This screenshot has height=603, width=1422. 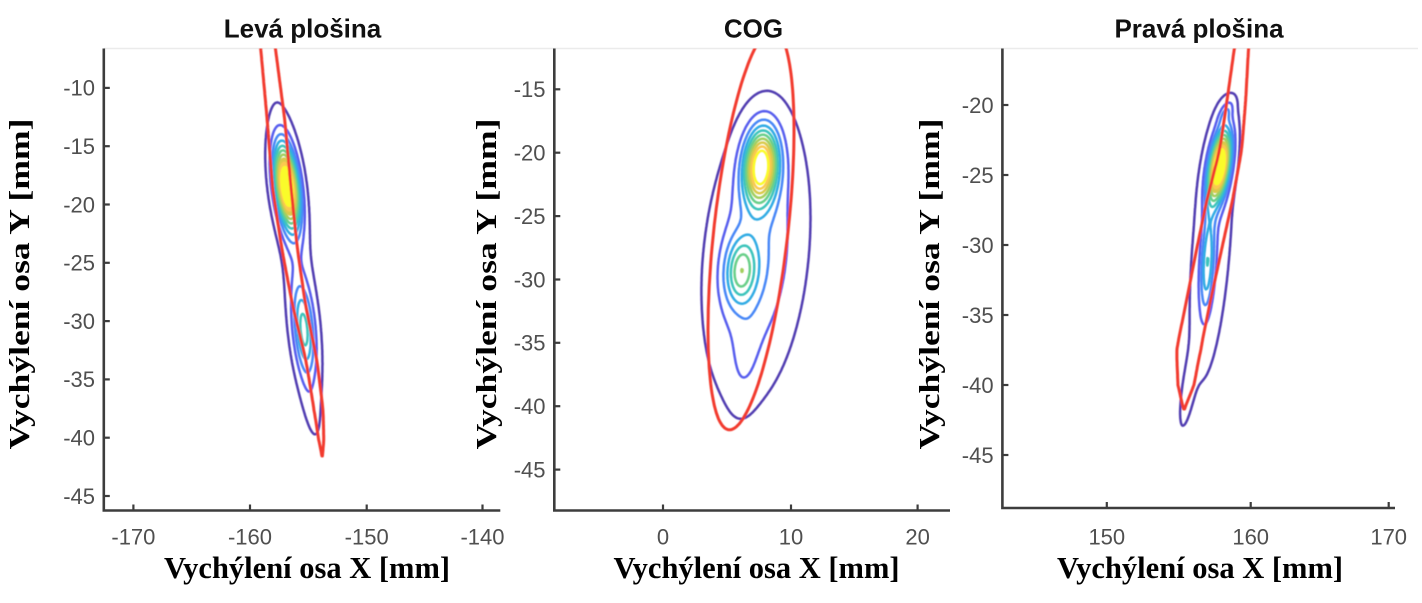 What do you see at coordinates (303, 29) in the screenshot?
I see `svg-text: Levá plošina` at bounding box center [303, 29].